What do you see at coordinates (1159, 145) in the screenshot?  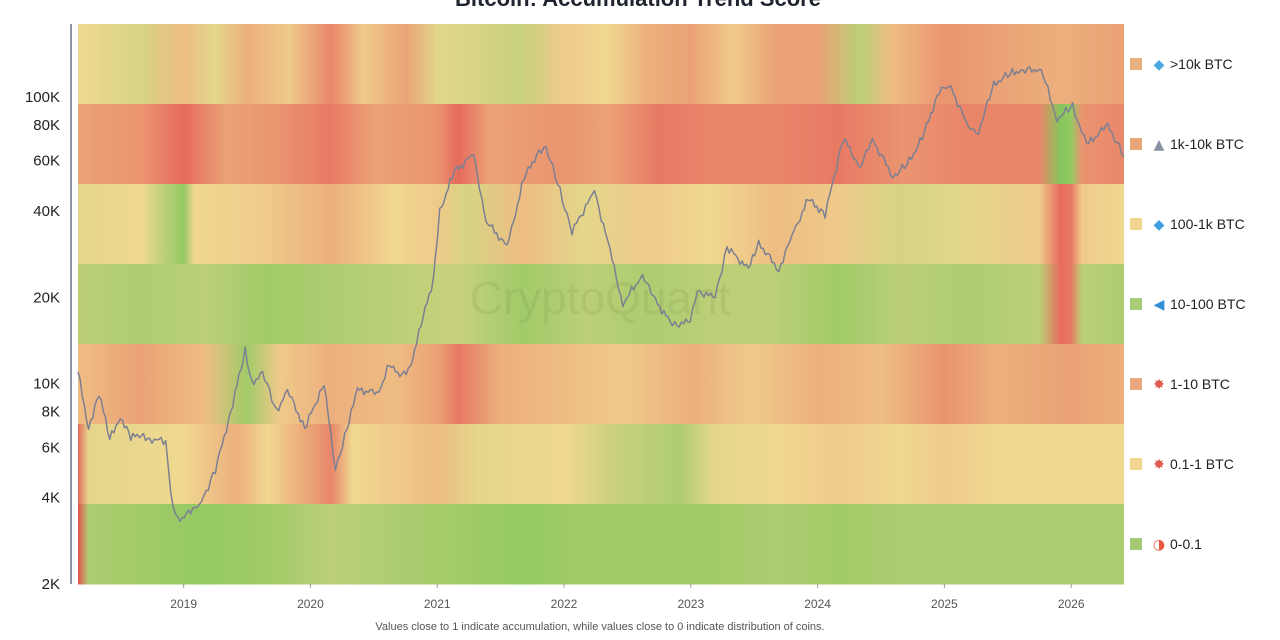 I see `shark-icon: ▲` at bounding box center [1159, 145].